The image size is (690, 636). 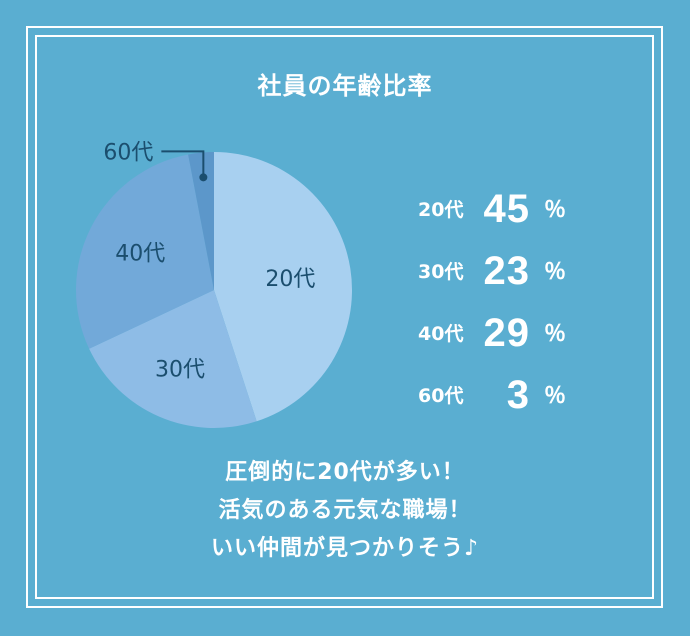 What do you see at coordinates (506, 333) in the screenshot?
I see `stat-value: 29` at bounding box center [506, 333].